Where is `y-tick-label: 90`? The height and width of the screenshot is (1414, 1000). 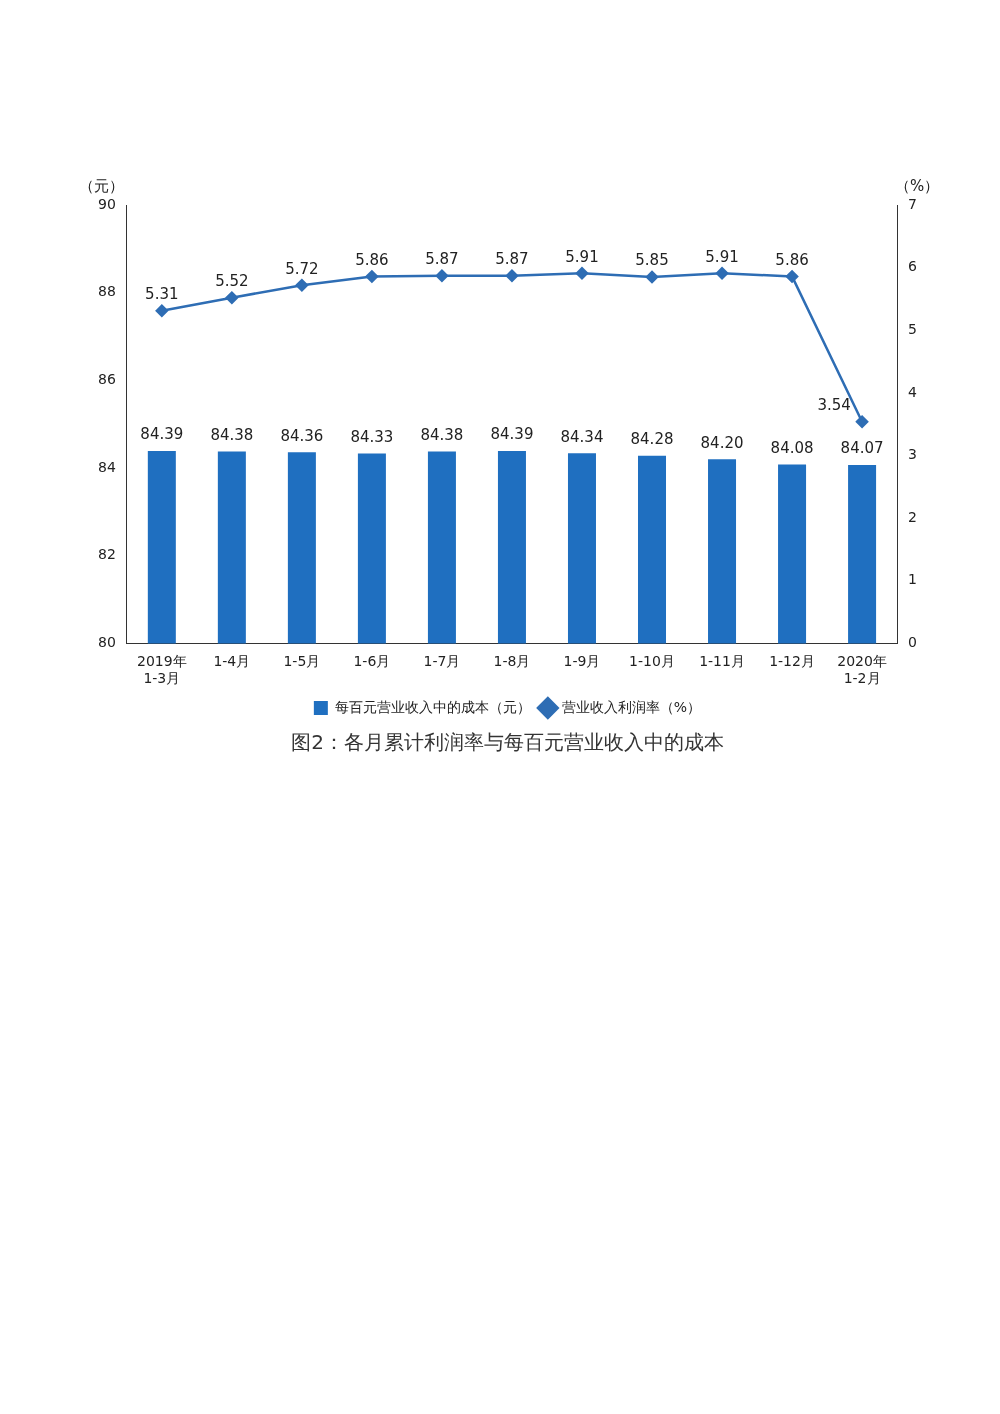 y-tick-label: 90 is located at coordinates (106, 203).